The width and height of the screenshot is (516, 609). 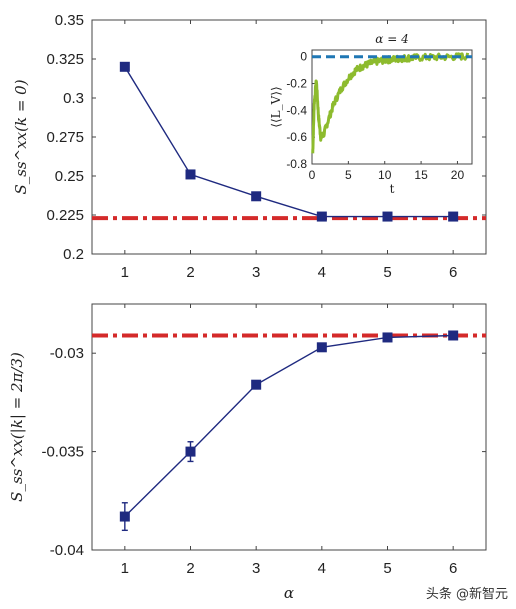 What do you see at coordinates (392, 189) in the screenshot?
I see `inset-x-label: t` at bounding box center [392, 189].